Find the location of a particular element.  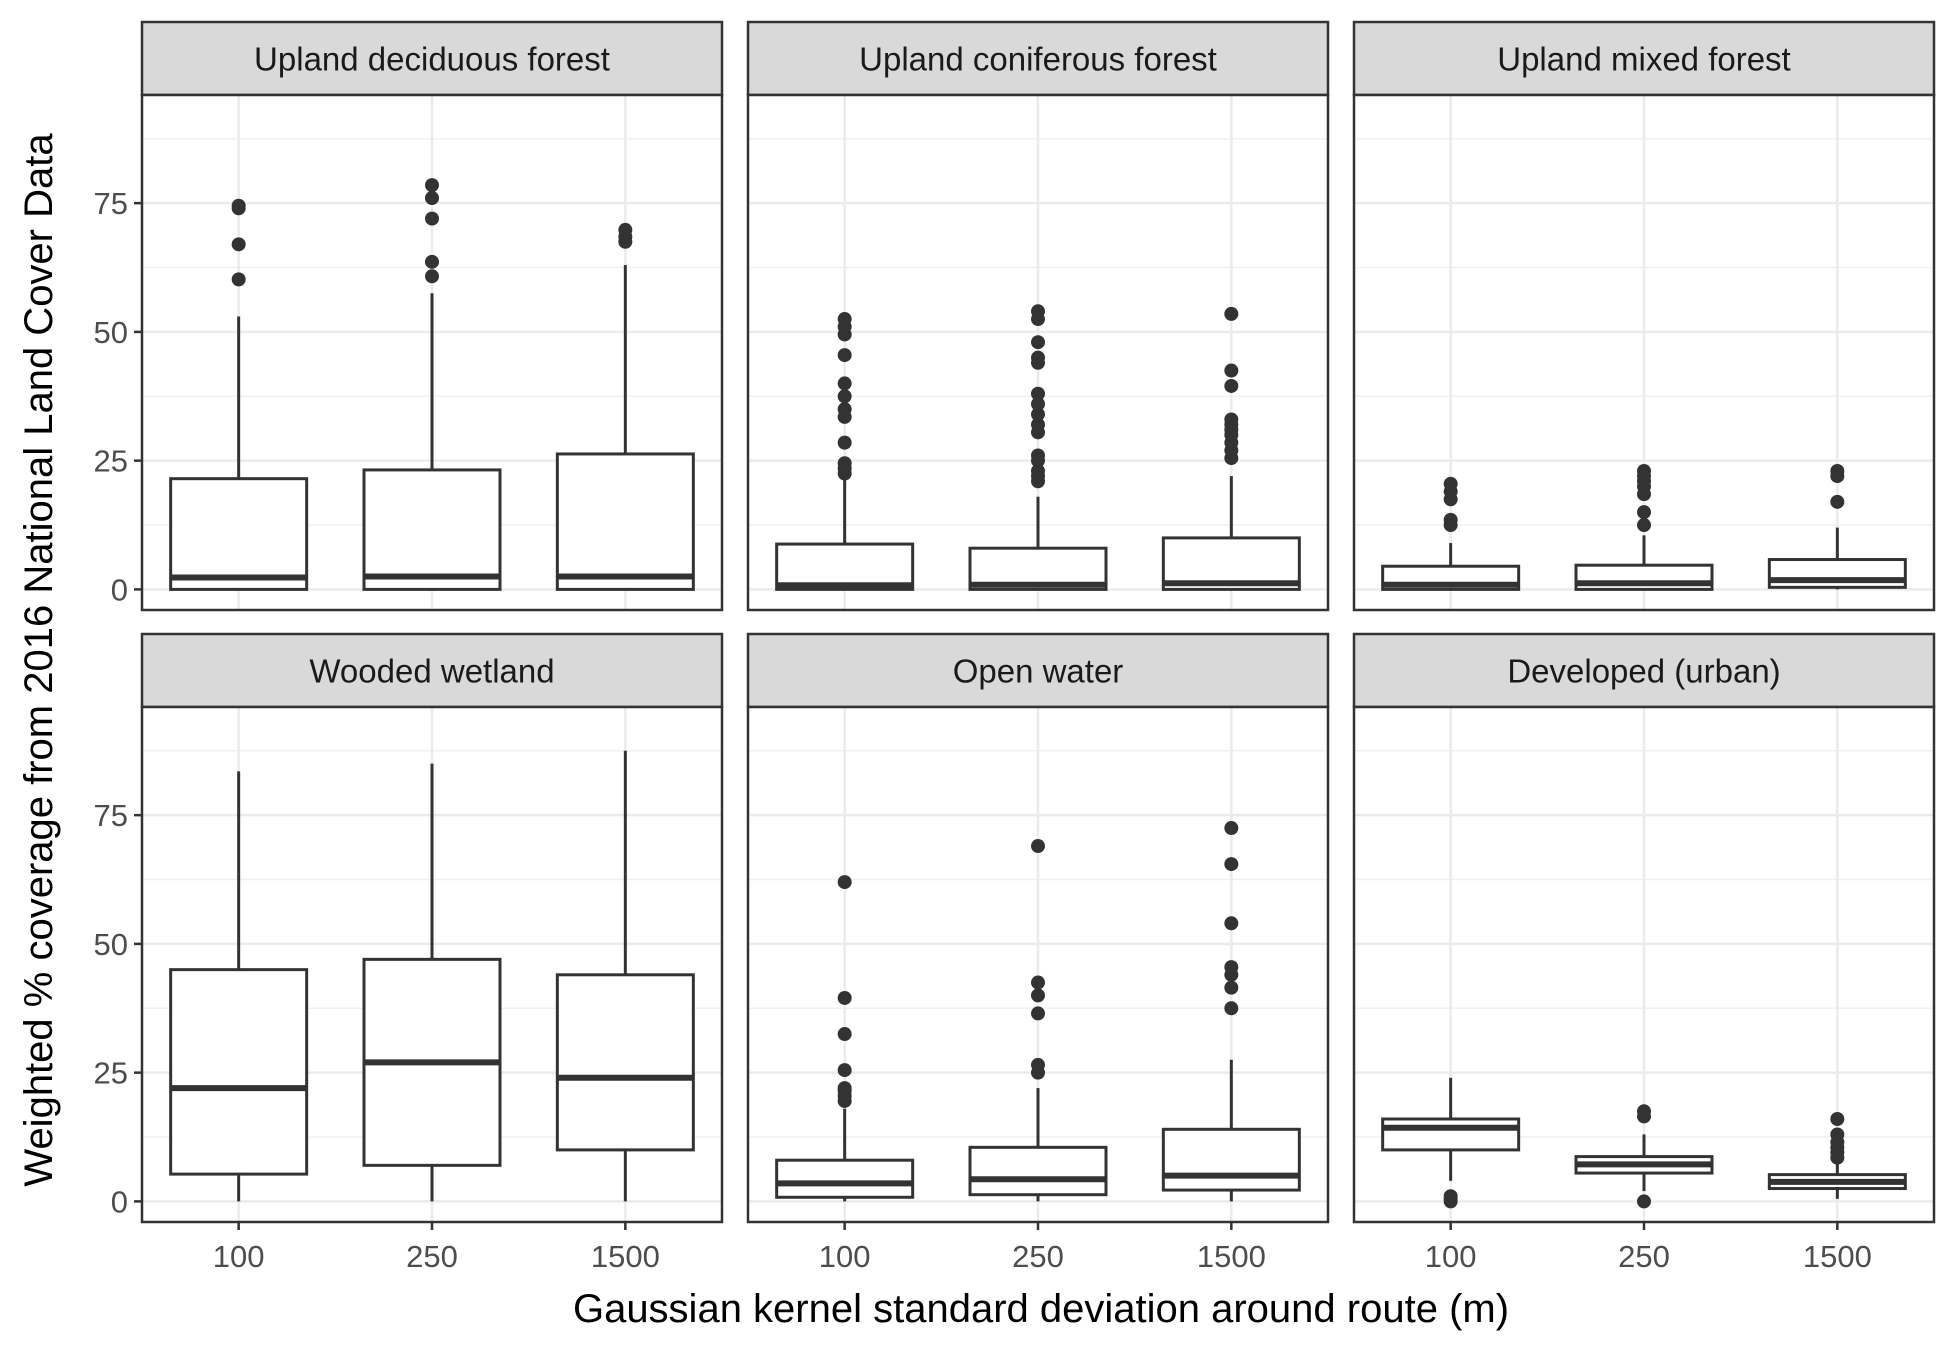

panel-title: Upland mixed forest is located at coordinates (1643, 59).